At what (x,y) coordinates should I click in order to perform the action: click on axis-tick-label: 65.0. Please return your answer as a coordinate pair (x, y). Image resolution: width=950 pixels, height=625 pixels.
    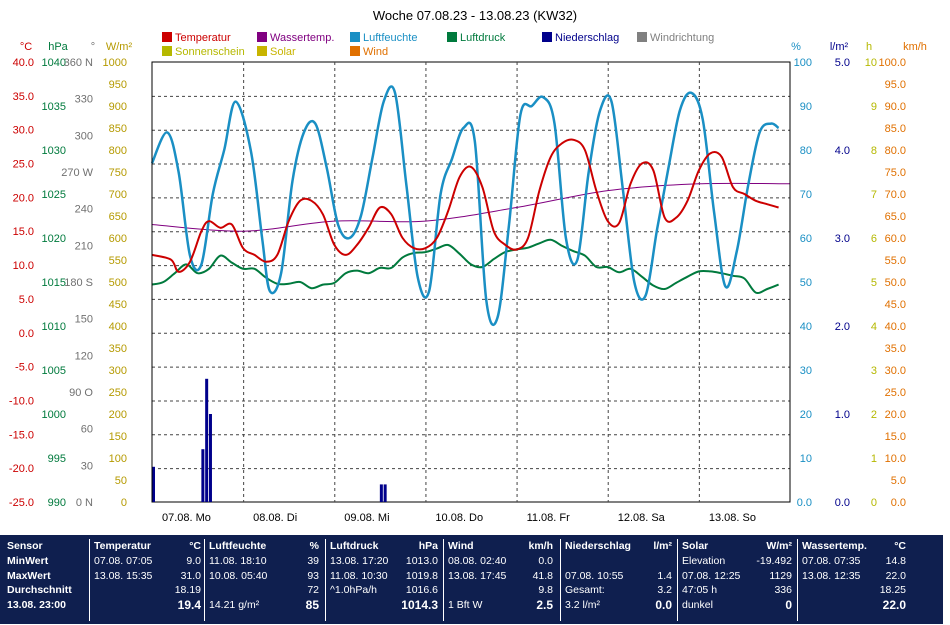
    Looking at the image, I should click on (895, 217).